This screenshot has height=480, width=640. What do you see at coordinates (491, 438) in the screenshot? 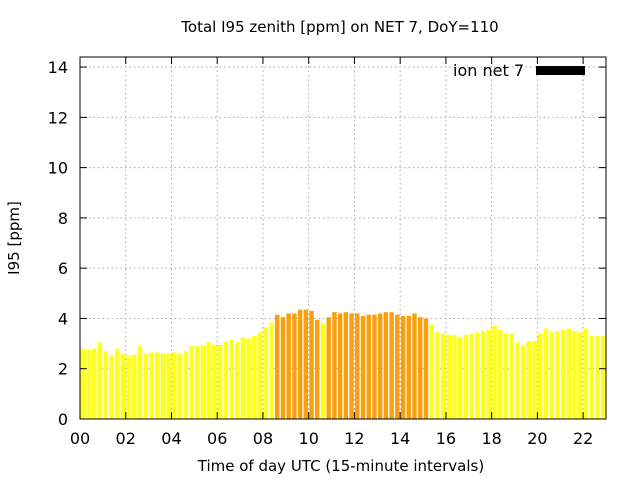
I see `x-tick-label: 18` at bounding box center [491, 438].